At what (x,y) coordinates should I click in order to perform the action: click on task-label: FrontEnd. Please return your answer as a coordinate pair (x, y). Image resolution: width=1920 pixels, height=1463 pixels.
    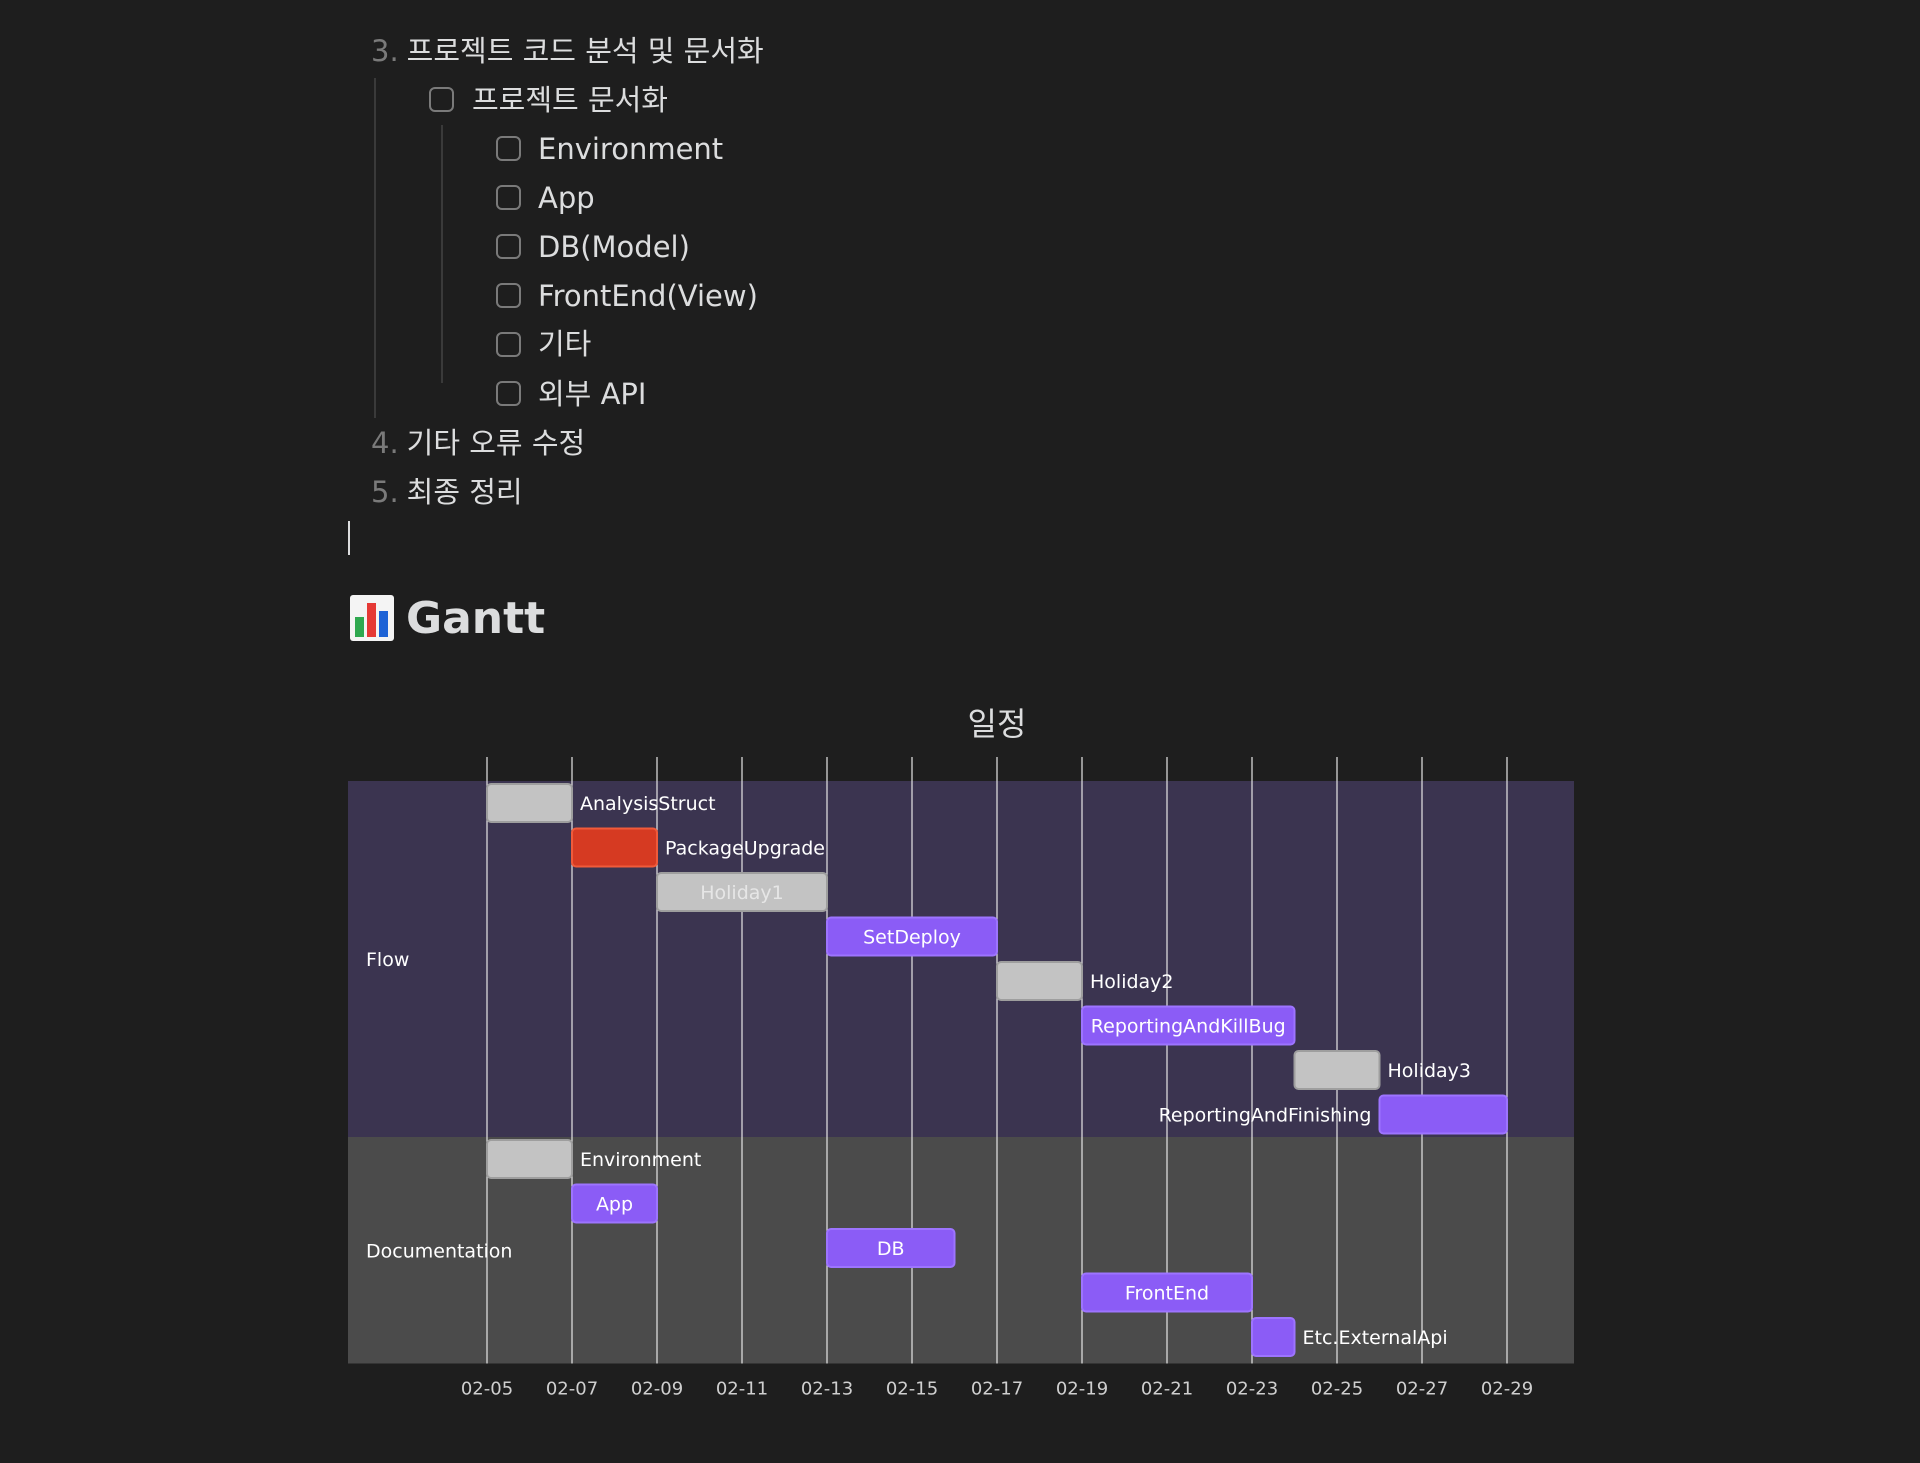
    Looking at the image, I should click on (1167, 1294).